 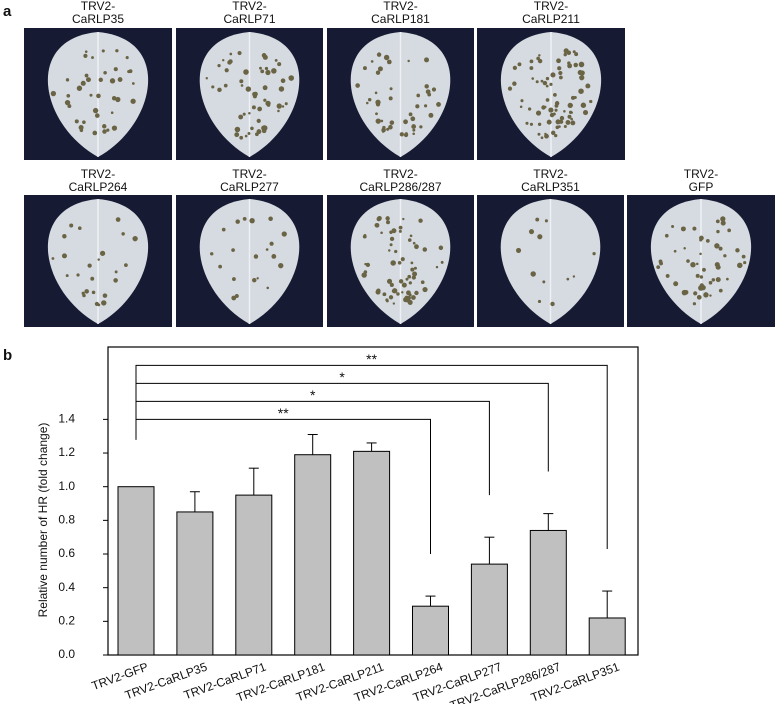 What do you see at coordinates (66, 419) in the screenshot?
I see `y-tick-label: 1.4` at bounding box center [66, 419].